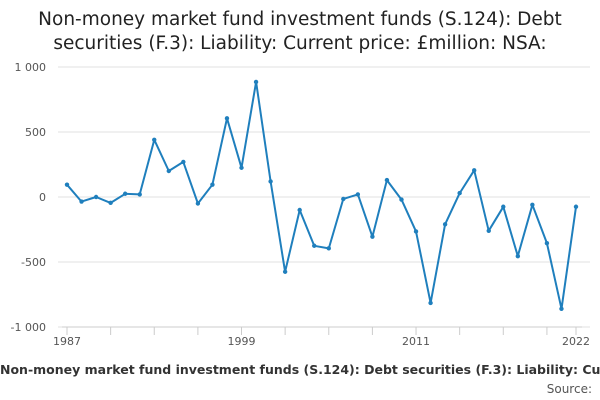 The image size is (600, 400). I want to click on x-tick-label: 2022, so click(576, 341).